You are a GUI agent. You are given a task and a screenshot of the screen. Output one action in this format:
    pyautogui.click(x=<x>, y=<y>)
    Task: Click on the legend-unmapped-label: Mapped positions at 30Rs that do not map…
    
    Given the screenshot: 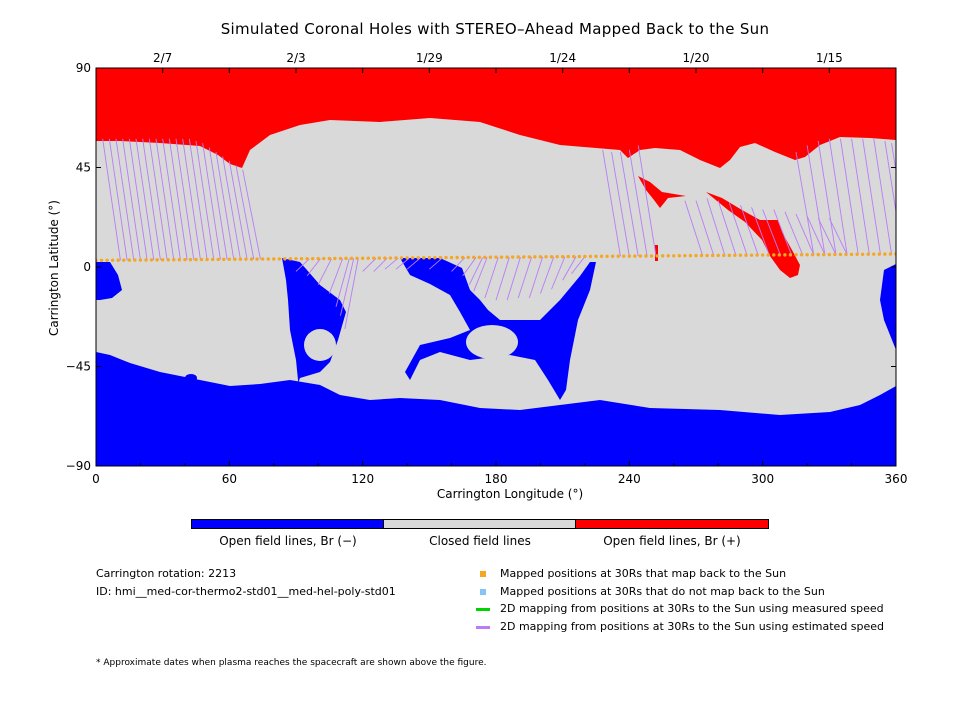 What is the action you would take?
    pyautogui.click(x=662, y=591)
    